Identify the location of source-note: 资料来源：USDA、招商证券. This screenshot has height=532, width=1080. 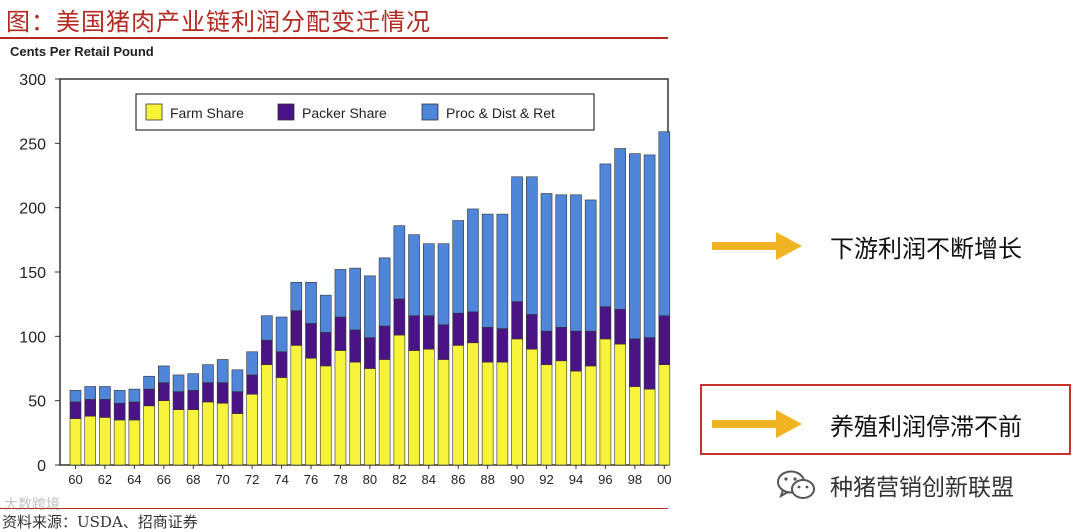
(100, 522).